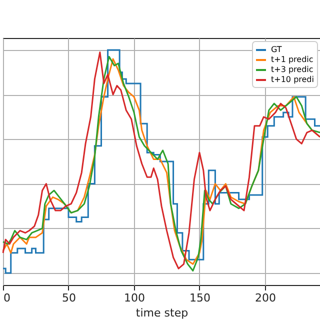  Describe the element at coordinates (292, 79) in the screenshot. I see `legend-label: t+10 predi` at that location.